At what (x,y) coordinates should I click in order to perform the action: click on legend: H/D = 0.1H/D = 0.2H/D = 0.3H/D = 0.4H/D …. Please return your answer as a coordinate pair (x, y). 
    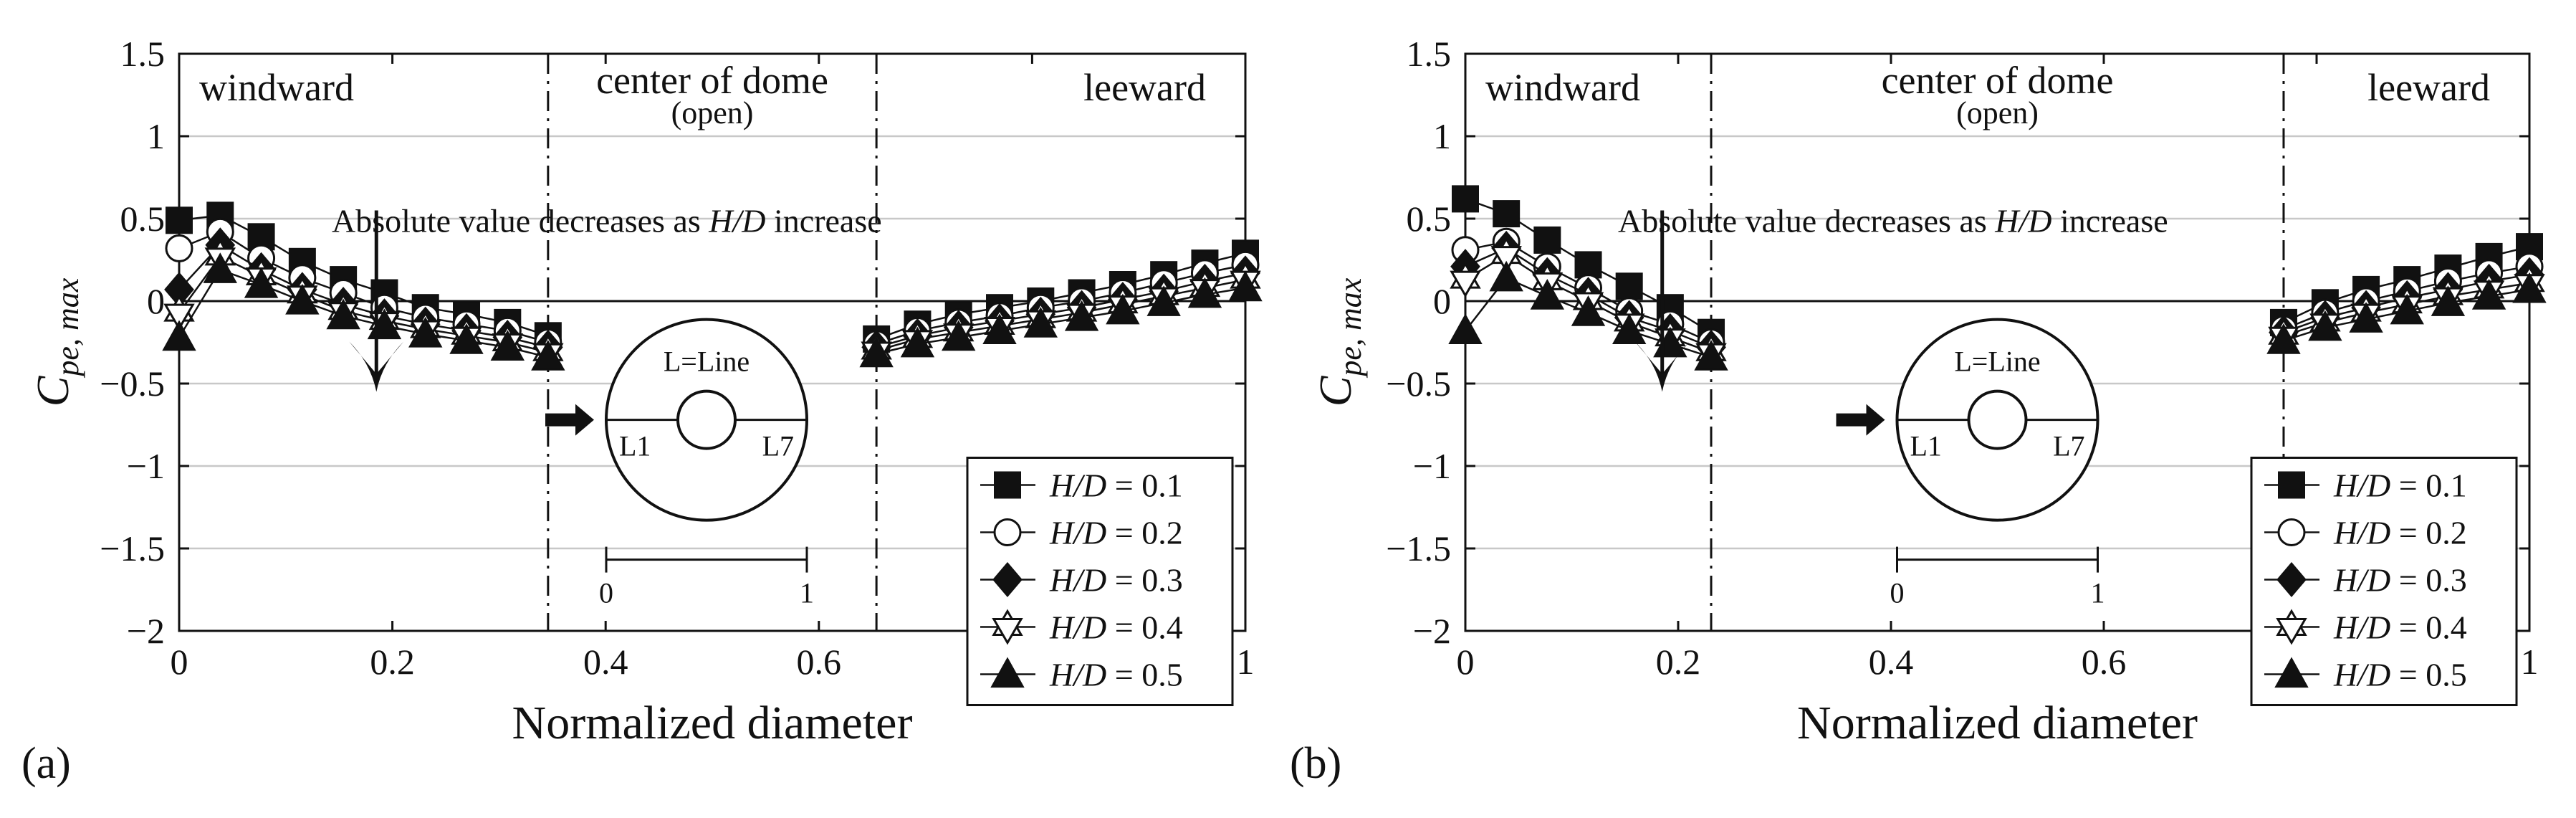
    Looking at the image, I should click on (1100, 581).